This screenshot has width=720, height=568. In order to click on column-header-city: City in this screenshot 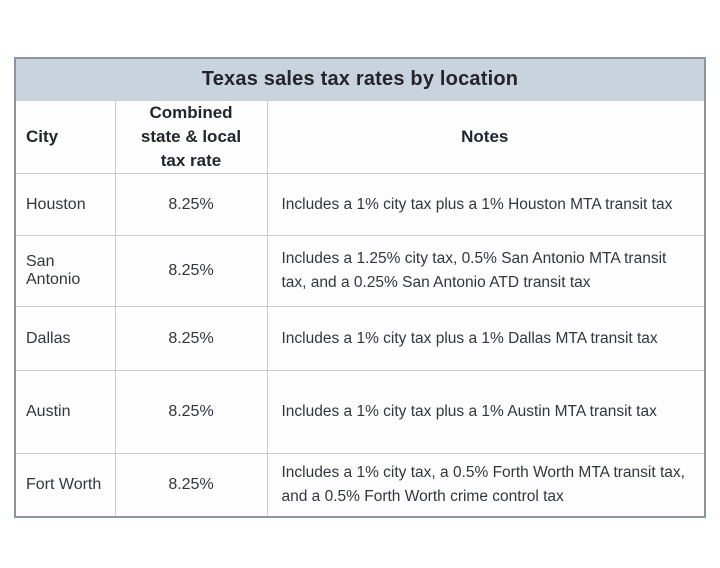, I will do `click(65, 137)`.